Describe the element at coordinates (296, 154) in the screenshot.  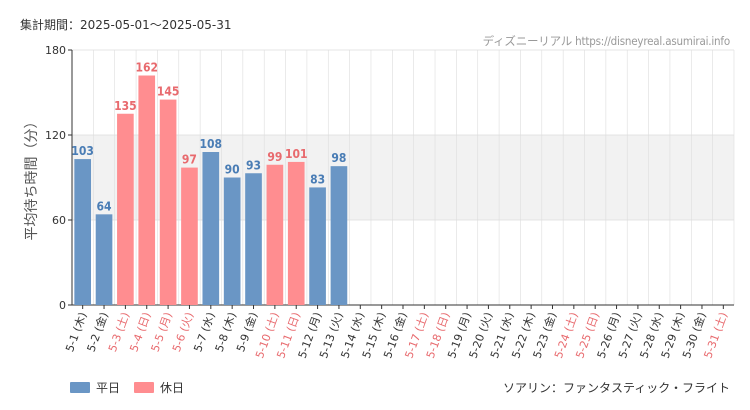
I see `data-label: 101` at that location.